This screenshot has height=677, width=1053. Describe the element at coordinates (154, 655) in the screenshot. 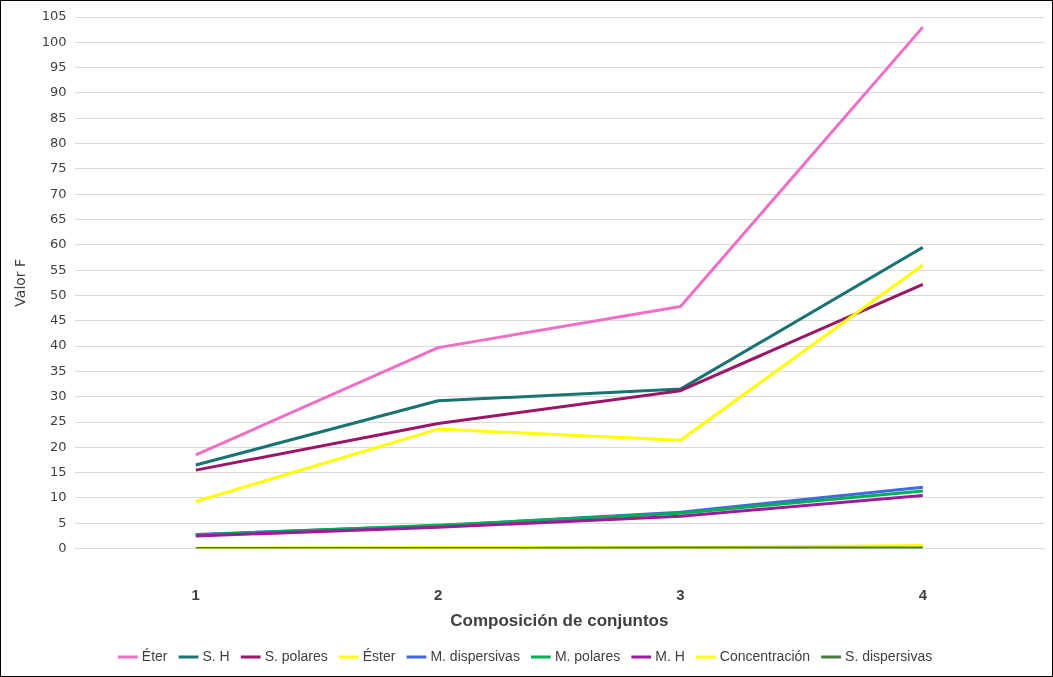

I see `legend-label: Éter` at that location.